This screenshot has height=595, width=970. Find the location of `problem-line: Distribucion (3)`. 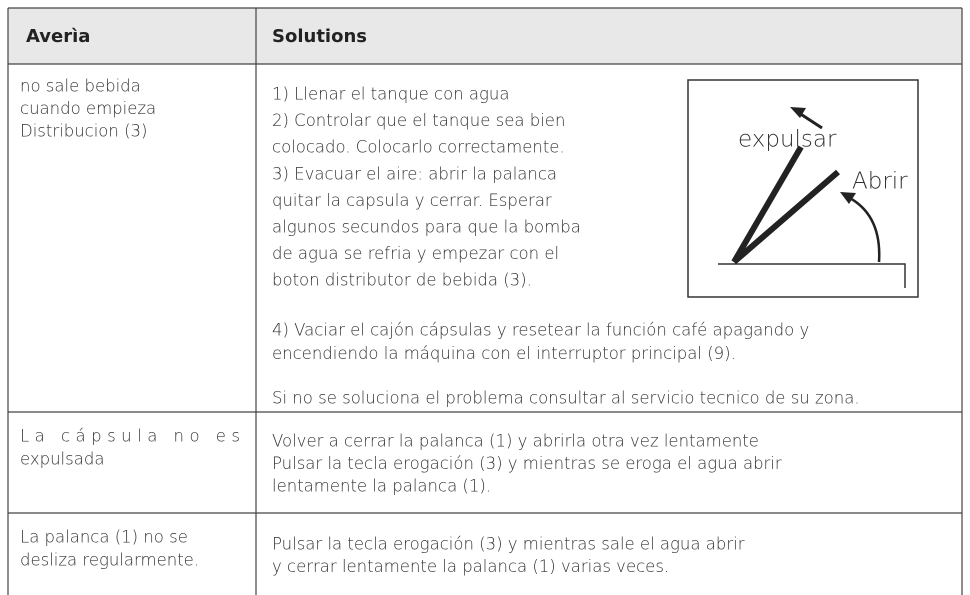

problem-line: Distribucion (3) is located at coordinates (83, 131).